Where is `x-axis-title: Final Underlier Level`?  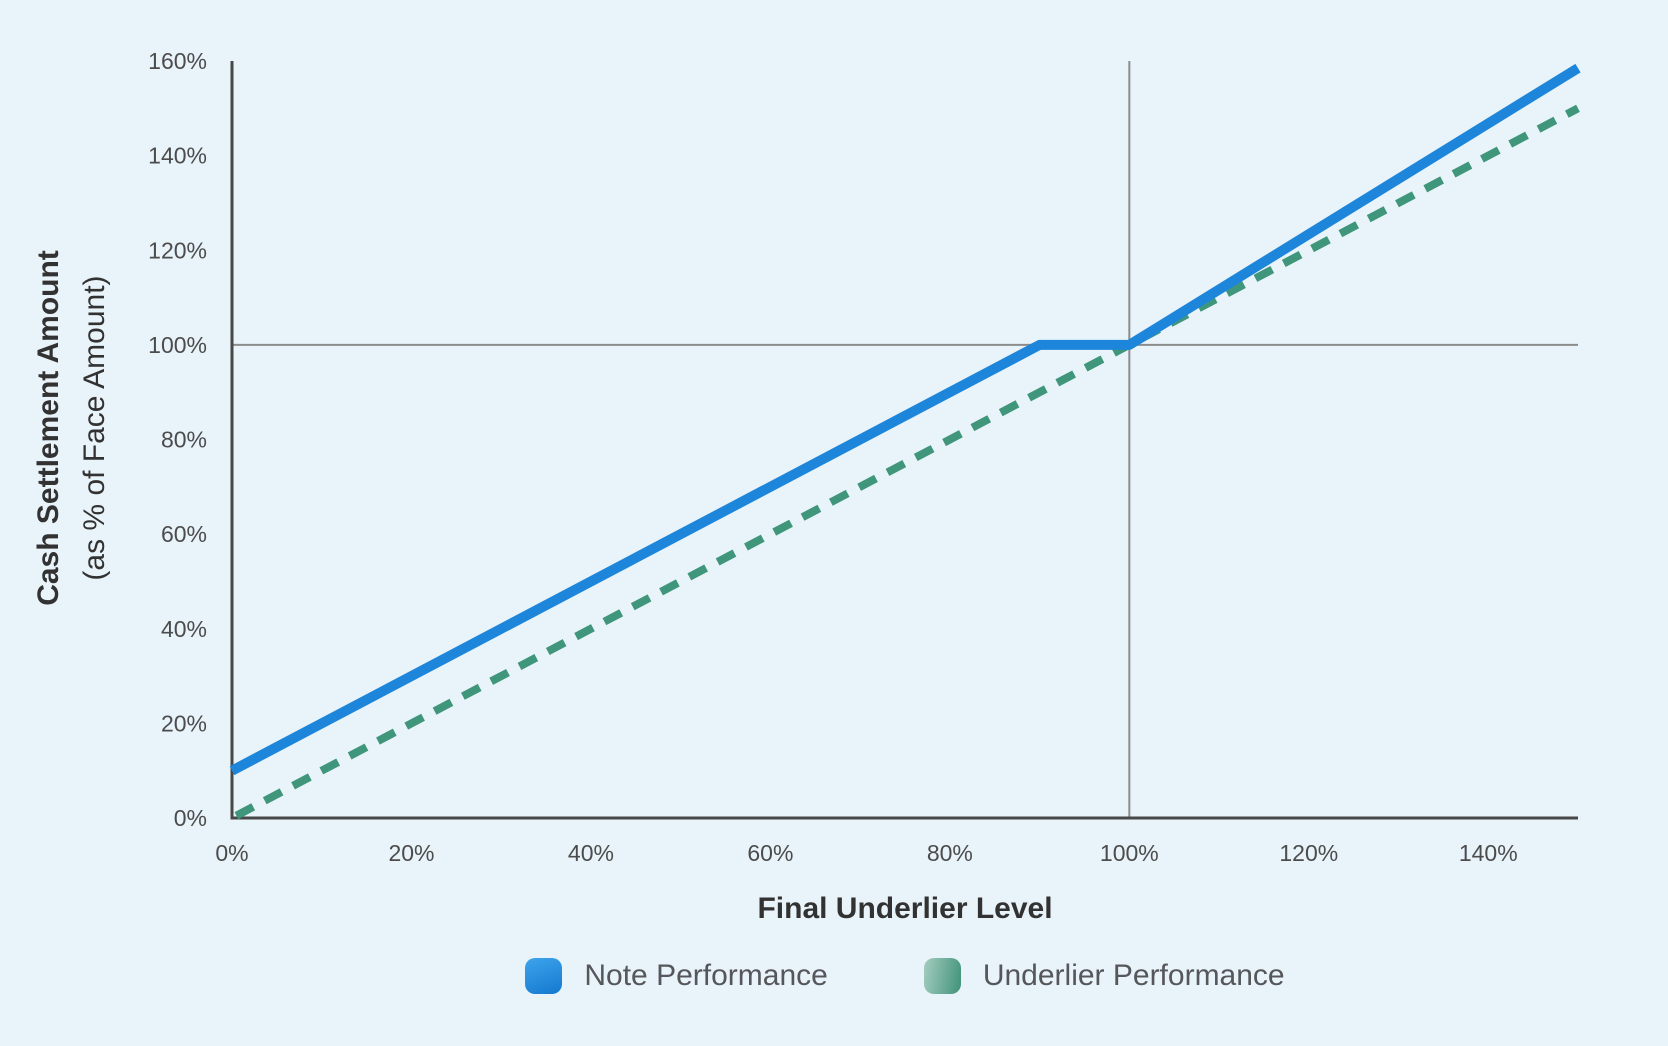
x-axis-title: Final Underlier Level is located at coordinates (905, 908).